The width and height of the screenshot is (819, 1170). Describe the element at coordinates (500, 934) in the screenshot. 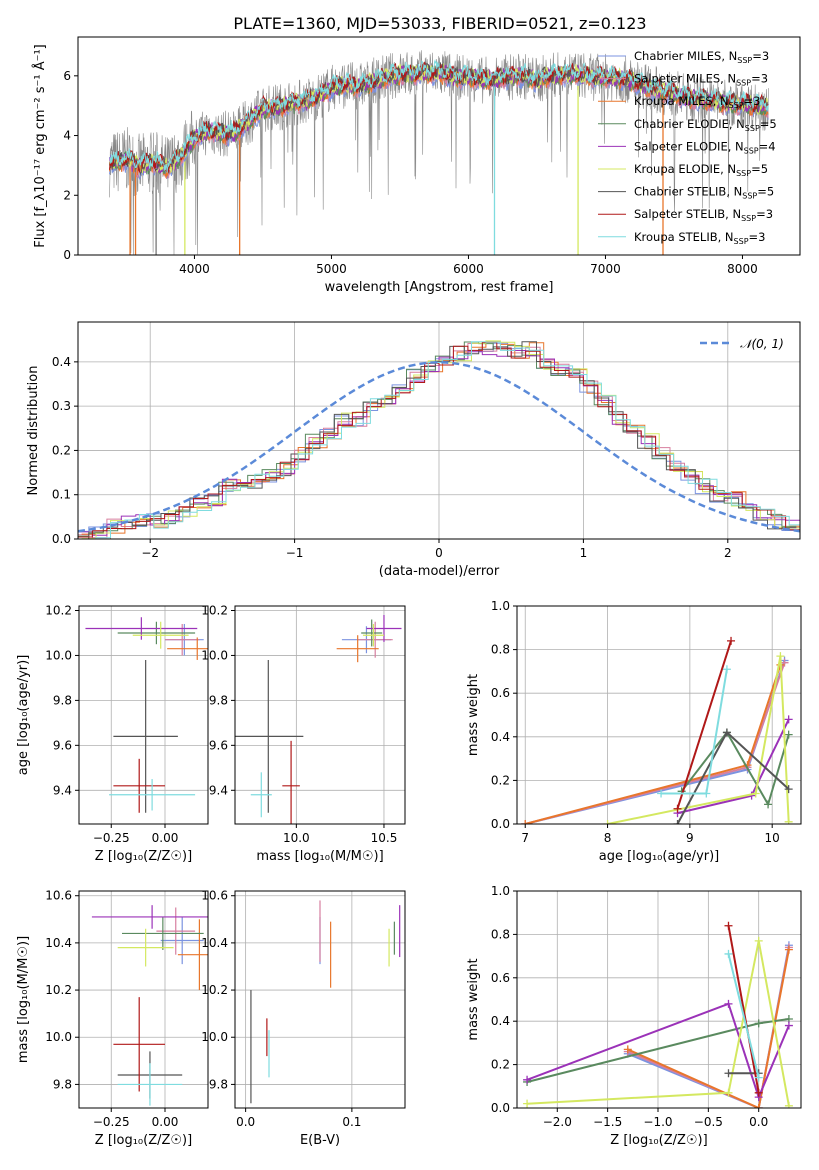

I see `y-tick-label: 0.8` at that location.